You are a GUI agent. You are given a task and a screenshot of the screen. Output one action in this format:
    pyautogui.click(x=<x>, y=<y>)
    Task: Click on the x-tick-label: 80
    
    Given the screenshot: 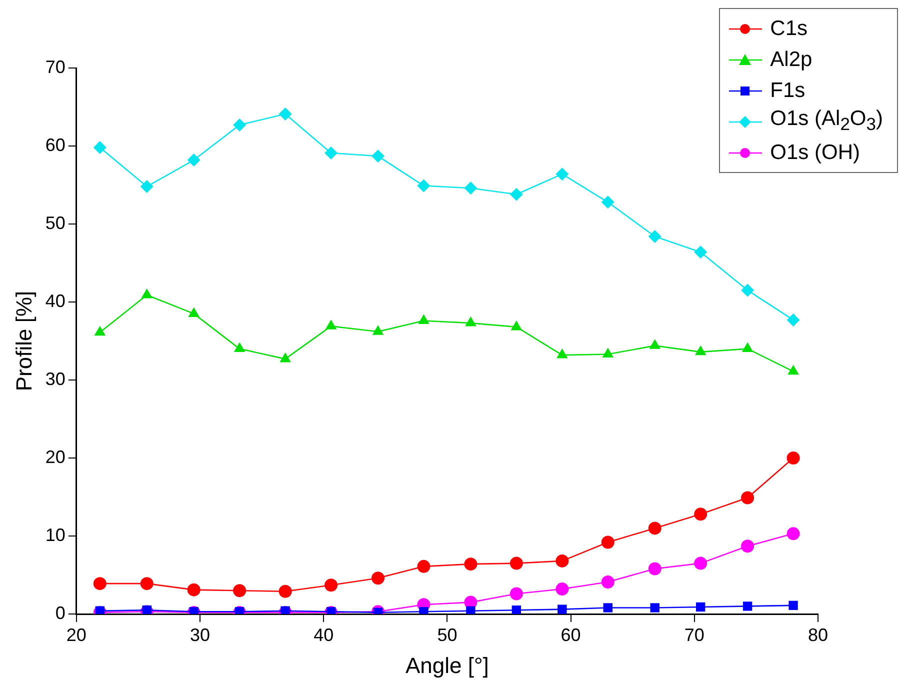 What is the action you would take?
    pyautogui.click(x=818, y=634)
    